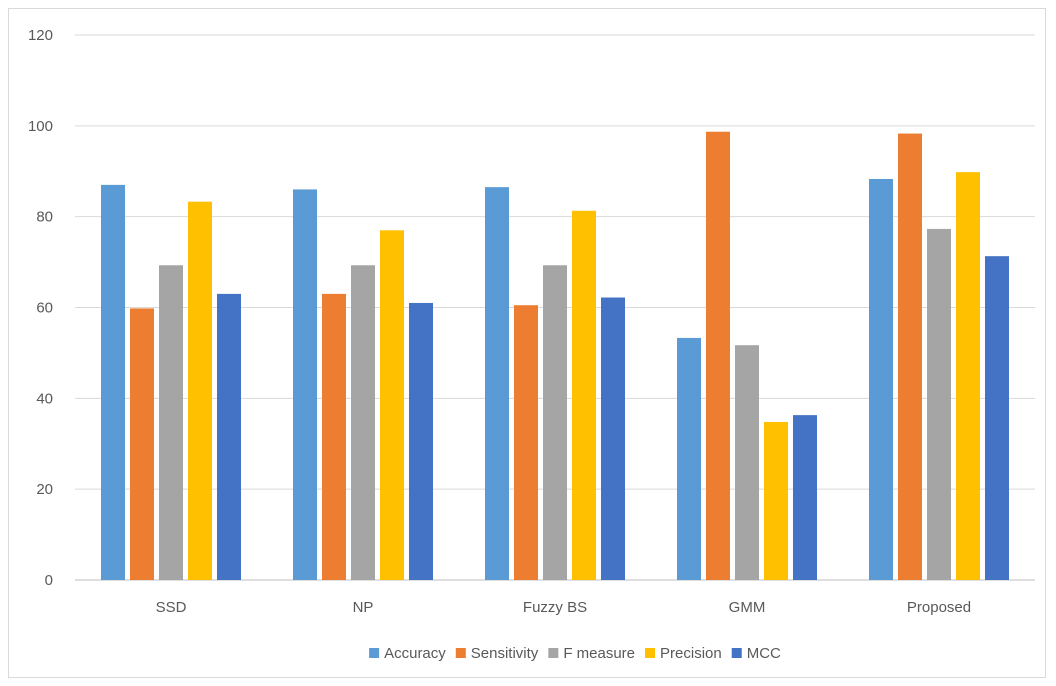 This screenshot has width=1056, height=686. Describe the element at coordinates (718, 356) in the screenshot. I see `bar-sensitivity-gmm` at that location.